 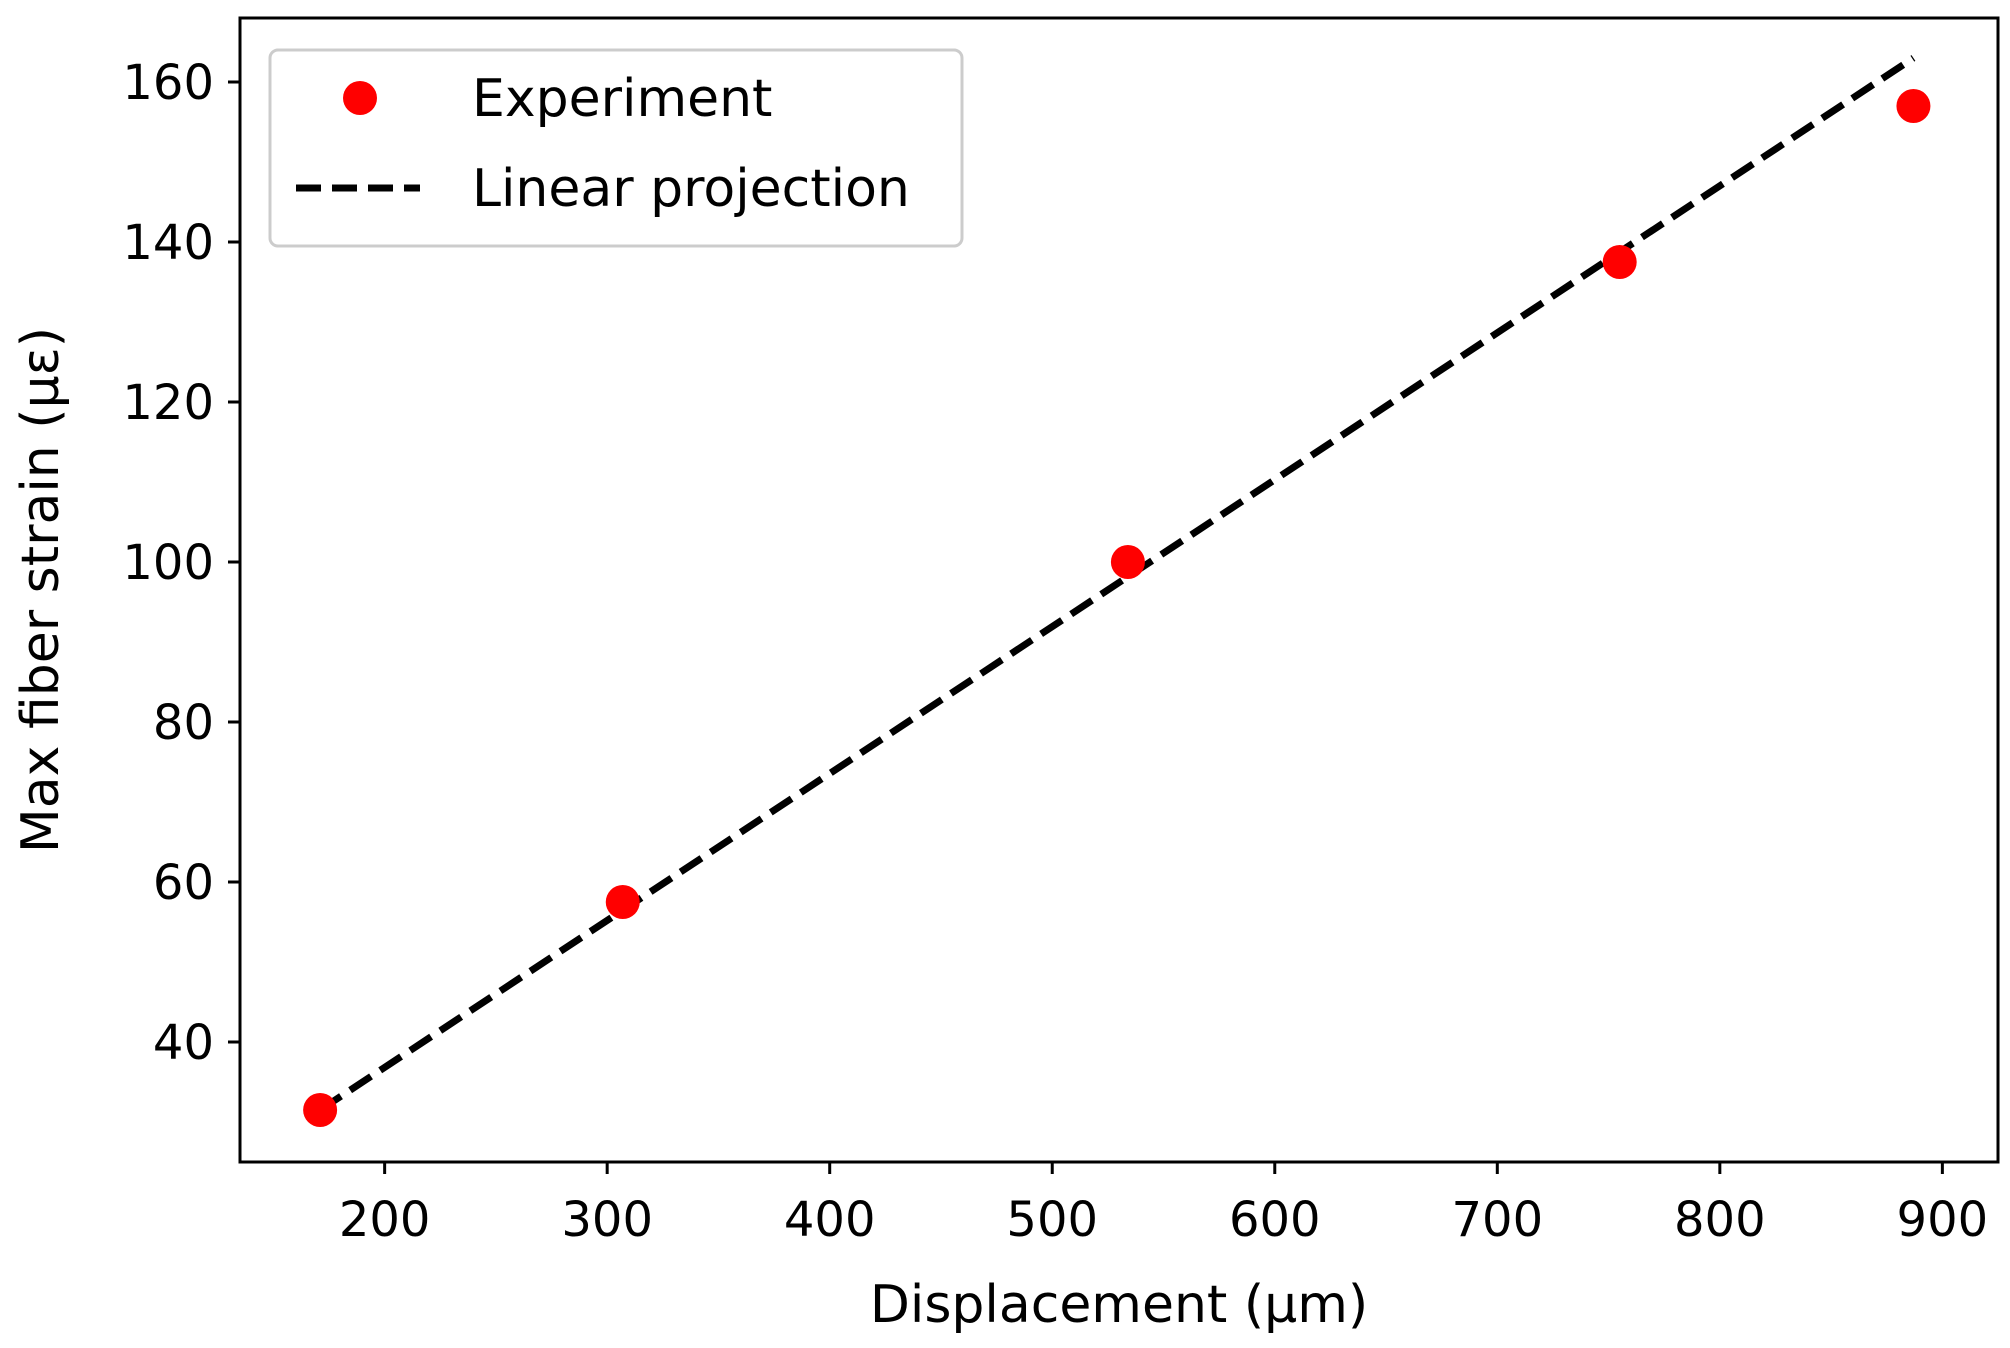 What do you see at coordinates (1275, 1220) in the screenshot?
I see `x-tick-label: 600` at bounding box center [1275, 1220].